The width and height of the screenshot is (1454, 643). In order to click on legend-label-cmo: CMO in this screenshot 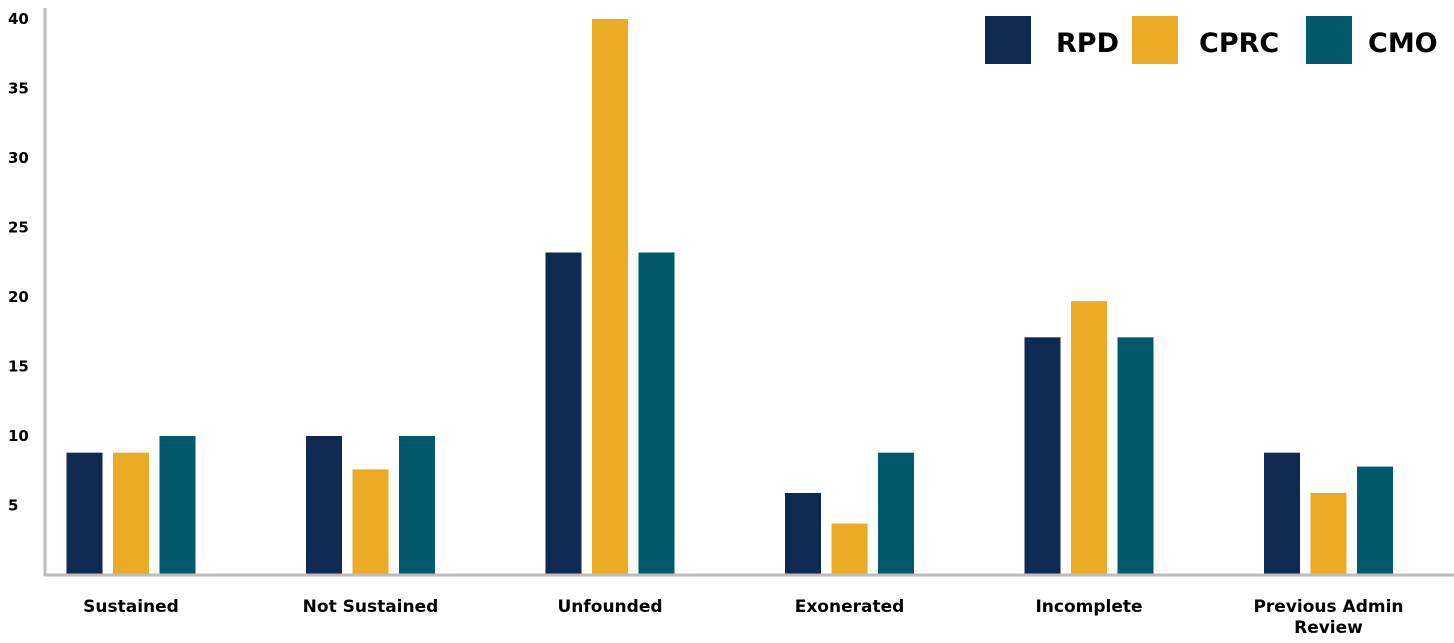, I will do `click(1403, 43)`.